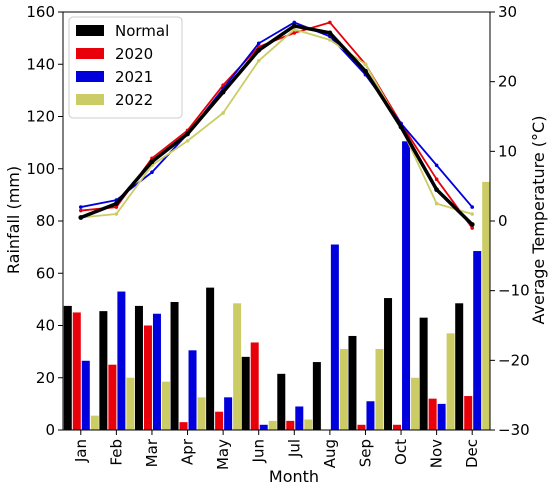 Image resolution: width=550 pixels, height=486 pixels. Describe the element at coordinates (365, 453) in the screenshot. I see `x-tick-label-Sep: Sep` at that location.